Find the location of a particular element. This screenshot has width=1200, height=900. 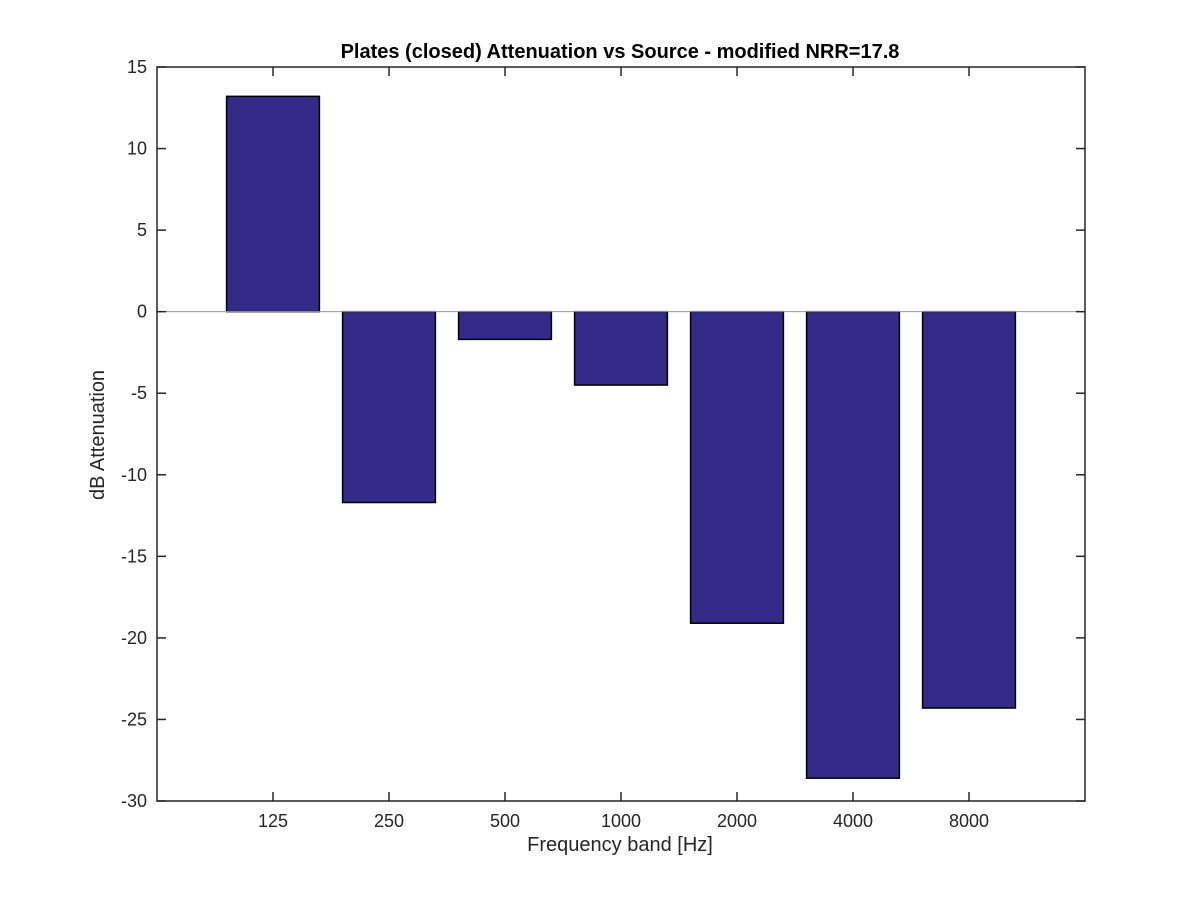

y-tick-label: 0 is located at coordinates (142, 312).